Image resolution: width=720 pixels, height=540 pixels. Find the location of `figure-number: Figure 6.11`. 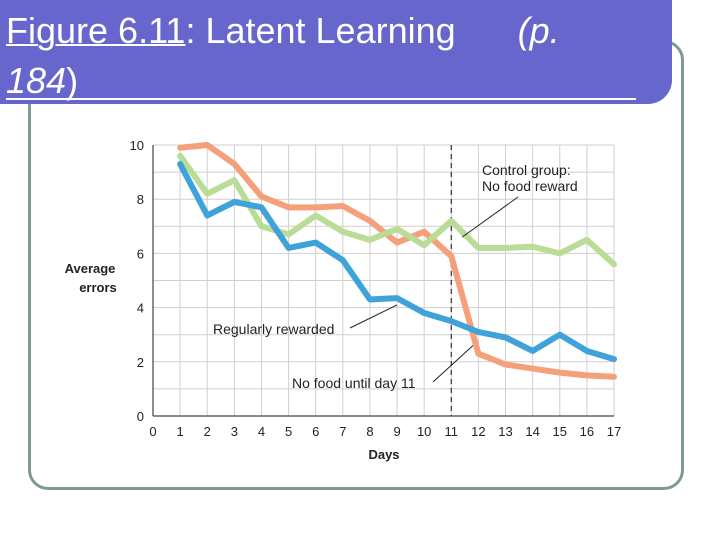

figure-number: Figure 6.11 is located at coordinates (96, 30).